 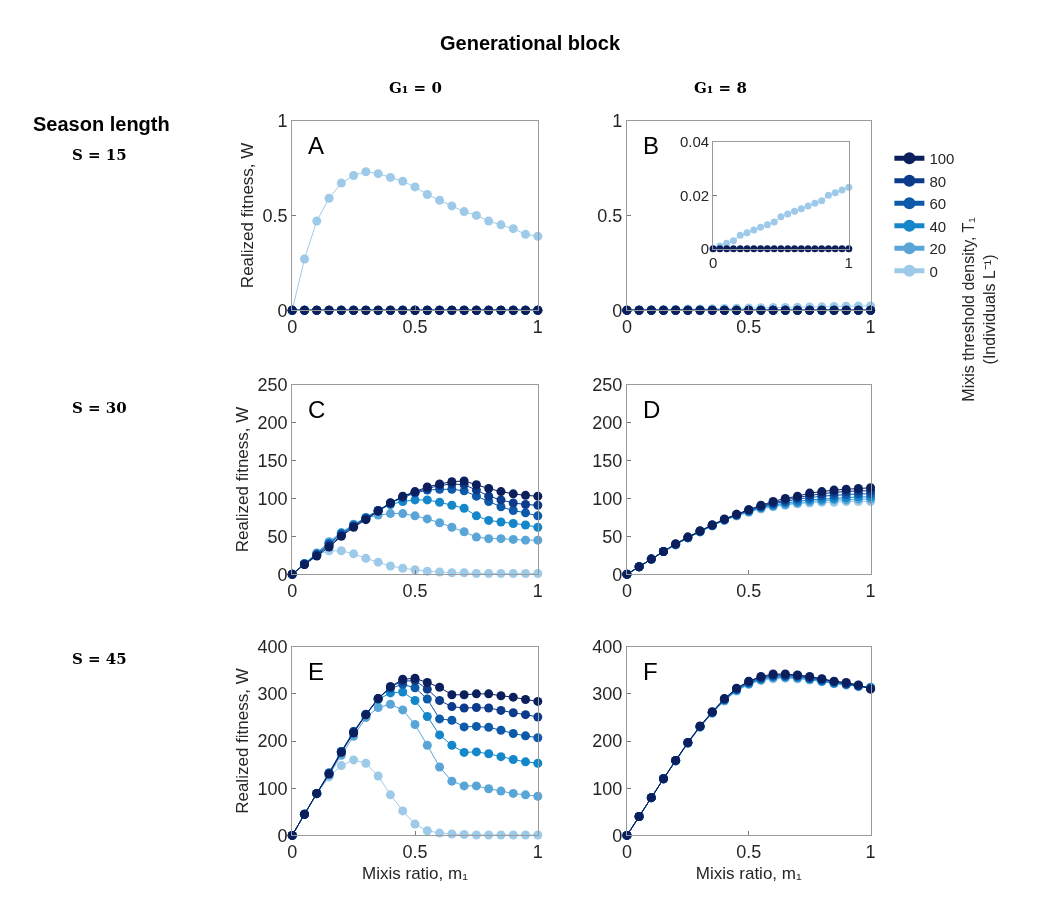 What do you see at coordinates (99, 408) in the screenshot?
I see `text: S = 30` at bounding box center [99, 408].